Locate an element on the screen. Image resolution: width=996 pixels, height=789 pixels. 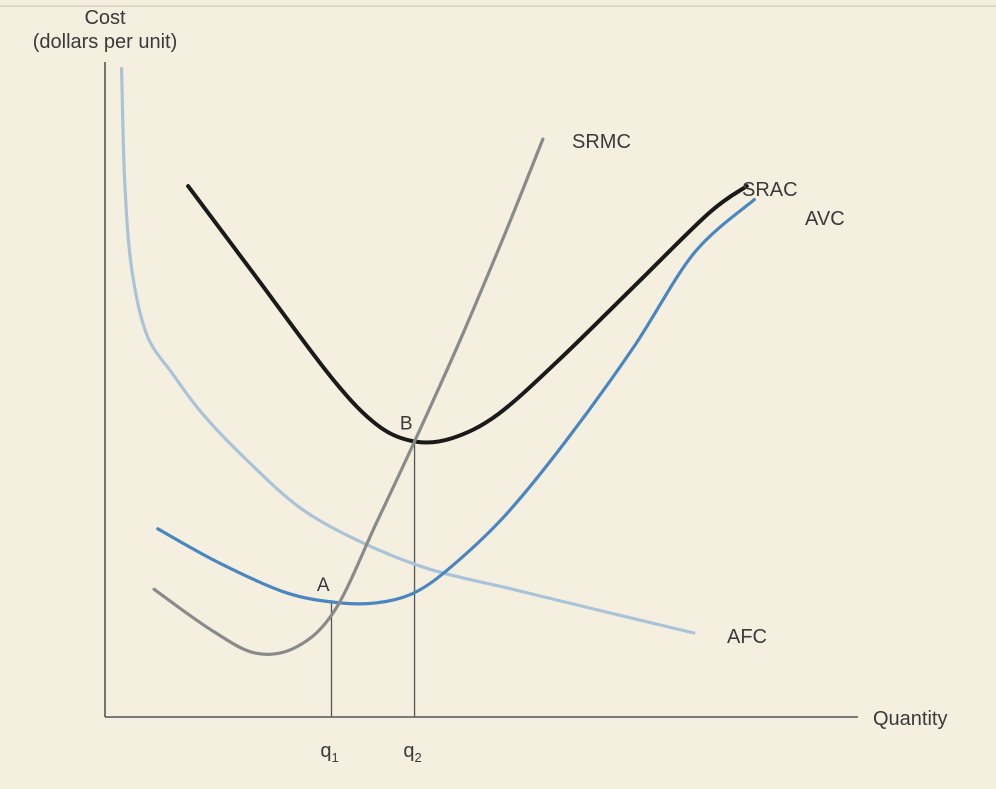
point-labels: AB is located at coordinates (365, 504).